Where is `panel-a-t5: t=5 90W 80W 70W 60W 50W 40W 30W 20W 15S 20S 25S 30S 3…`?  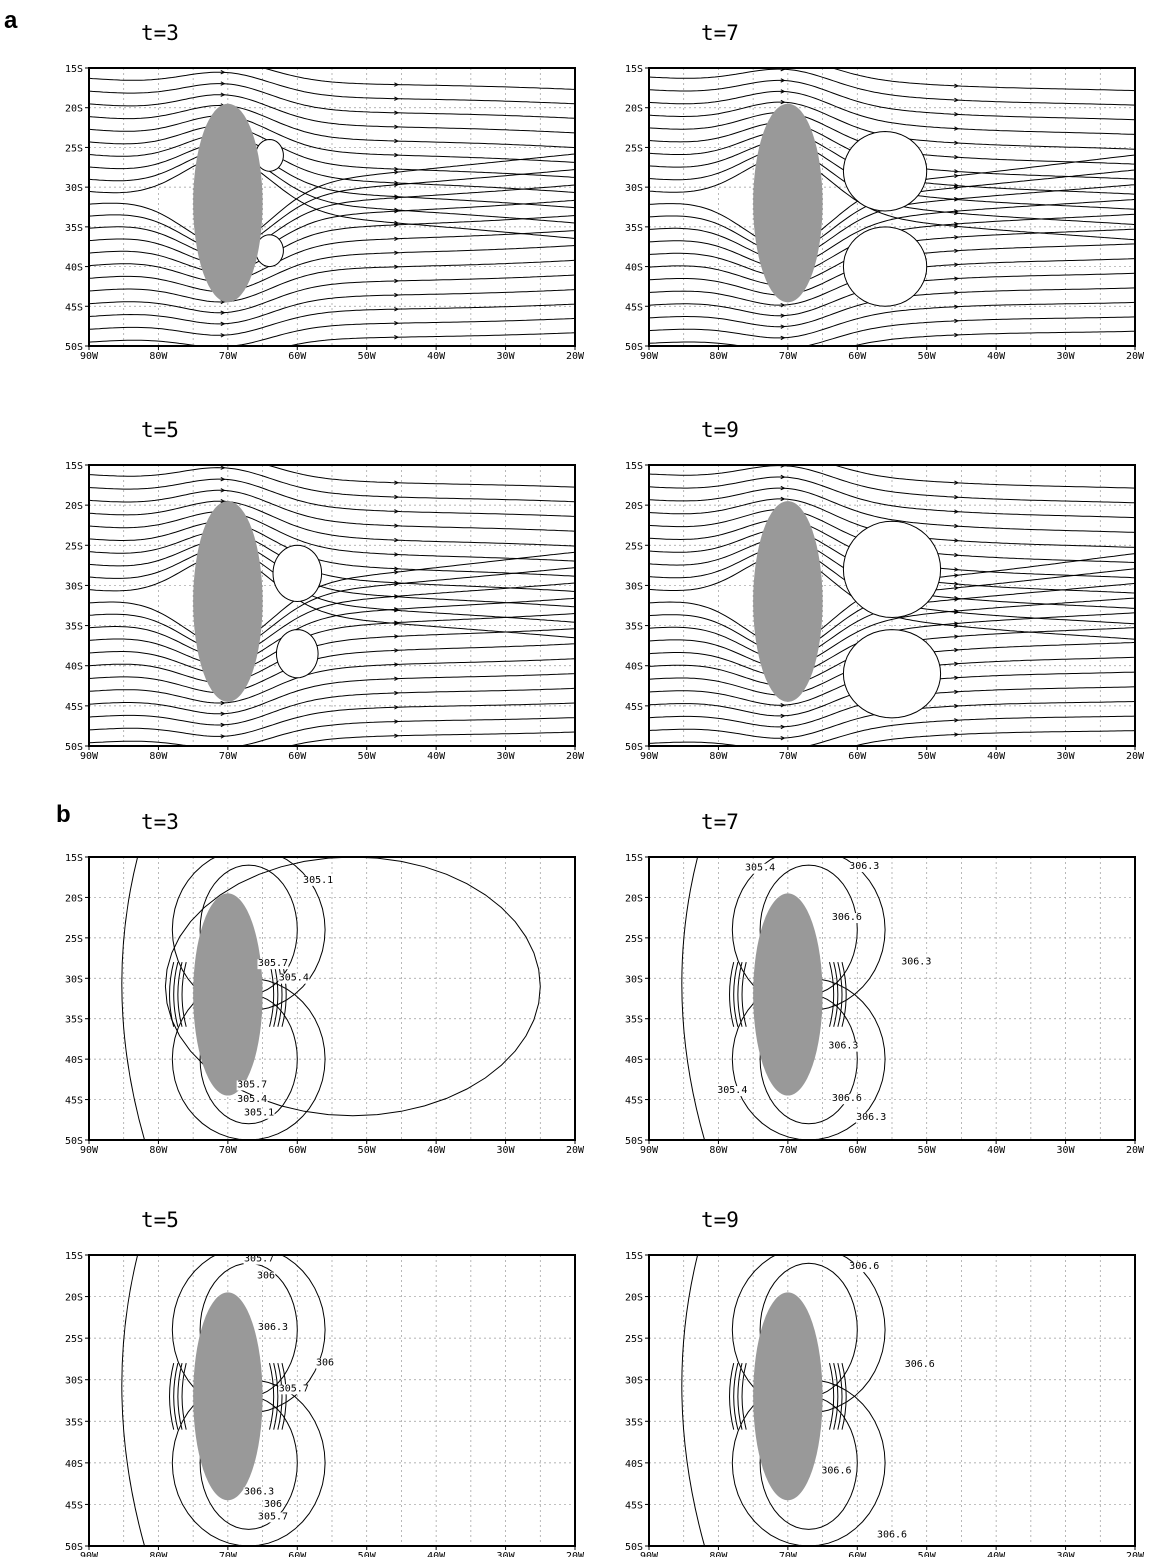 panel-a-t5: t=5 90W 80W 70W 60W 50W 40W 30W 20W 15S 20S 25S 30S 3… is located at coordinates (325, 590).